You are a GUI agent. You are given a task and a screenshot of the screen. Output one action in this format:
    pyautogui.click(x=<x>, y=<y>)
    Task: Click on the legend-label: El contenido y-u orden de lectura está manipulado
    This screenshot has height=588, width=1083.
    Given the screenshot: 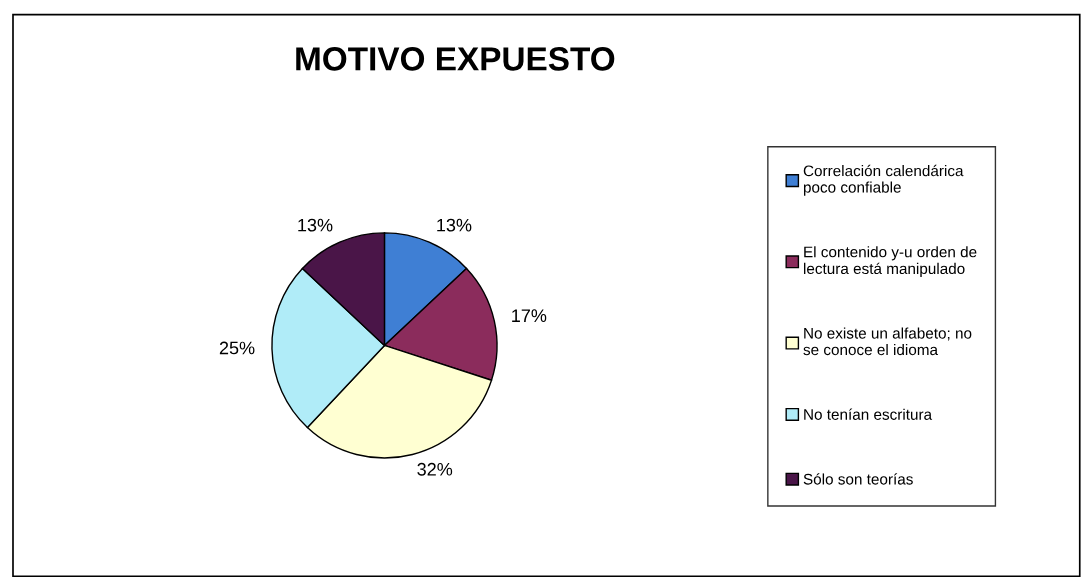 What is the action you would take?
    pyautogui.click(x=890, y=262)
    